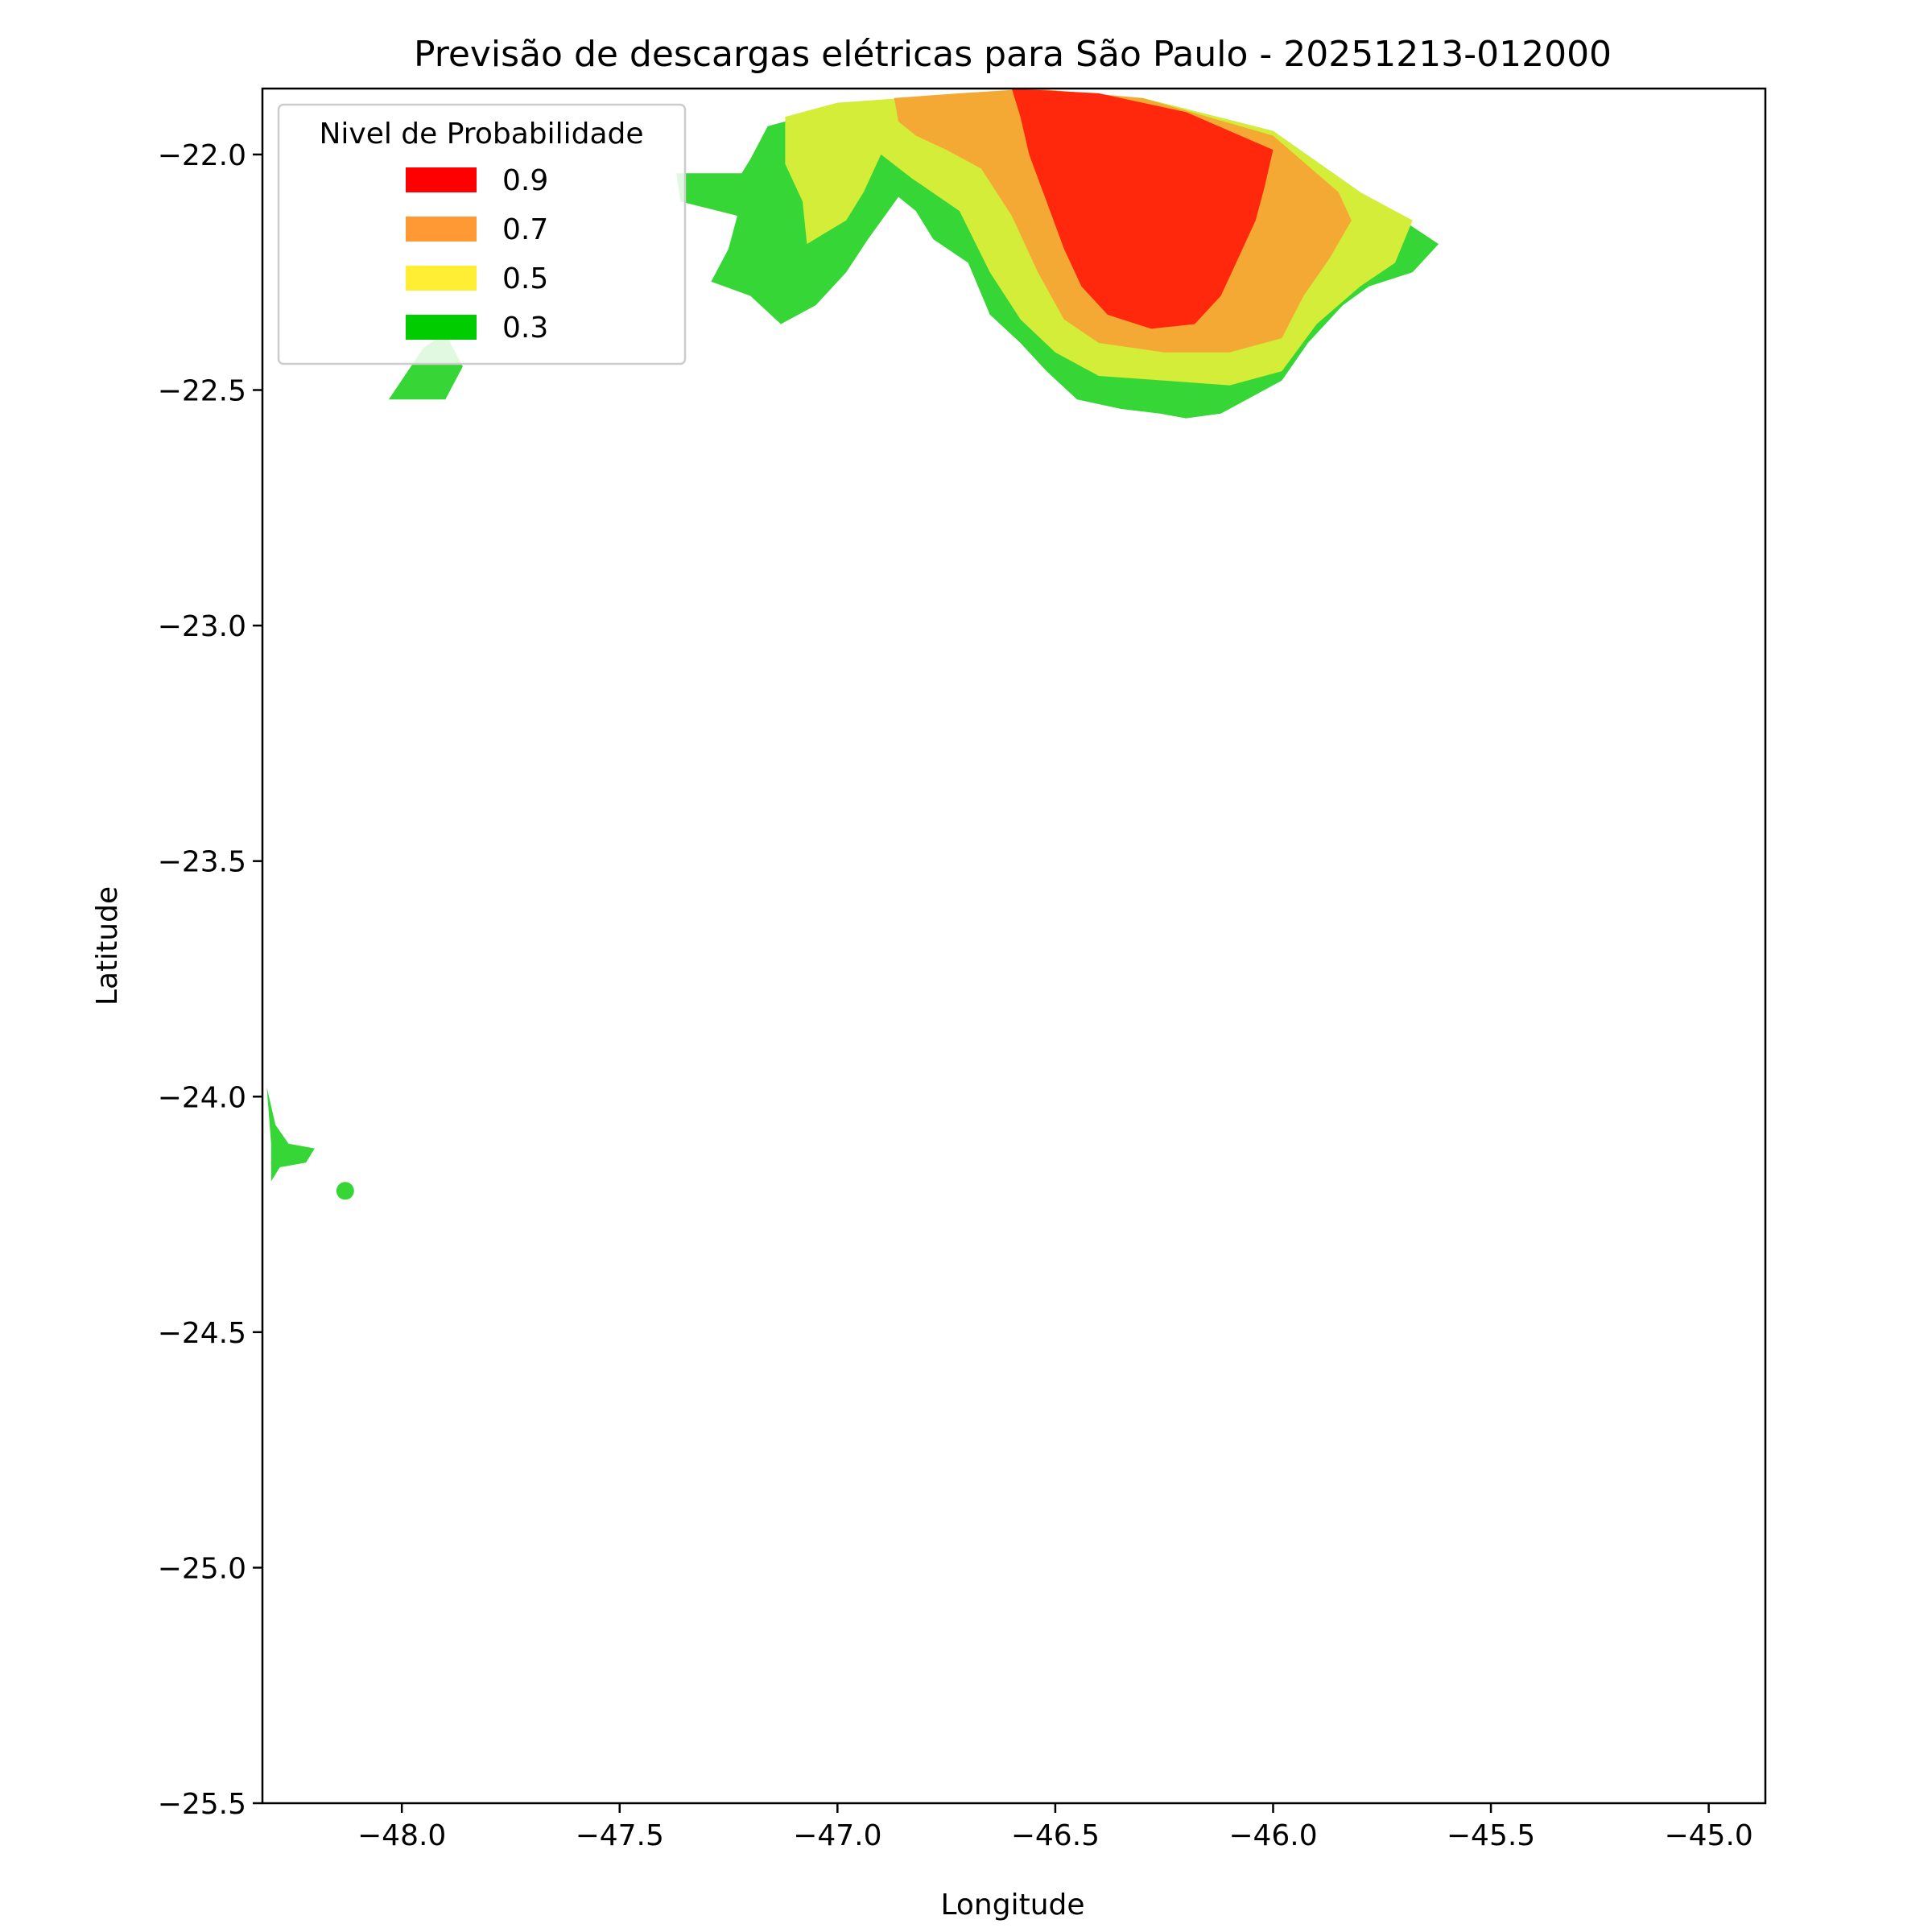  I want to click on y-tick-label: −25.5, so click(202, 1804).